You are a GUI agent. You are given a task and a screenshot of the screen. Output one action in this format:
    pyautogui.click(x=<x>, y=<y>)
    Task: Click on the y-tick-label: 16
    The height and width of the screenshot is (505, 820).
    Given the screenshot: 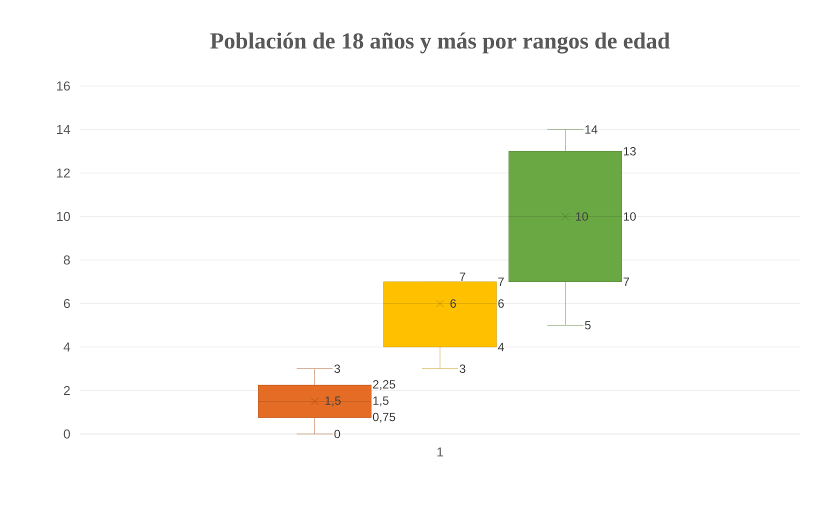 What is the action you would take?
    pyautogui.click(x=63, y=86)
    